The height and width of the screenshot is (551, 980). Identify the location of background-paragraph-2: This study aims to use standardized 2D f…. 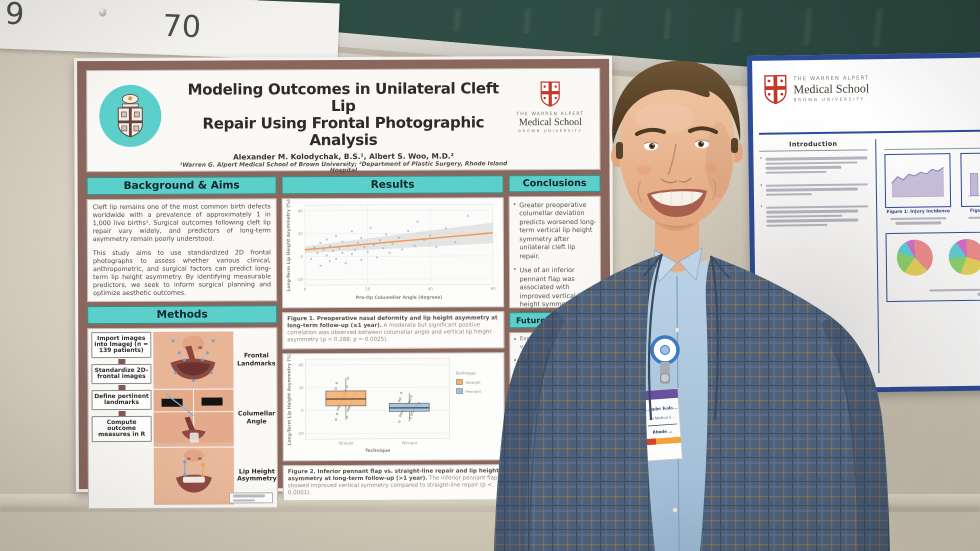
(182, 273).